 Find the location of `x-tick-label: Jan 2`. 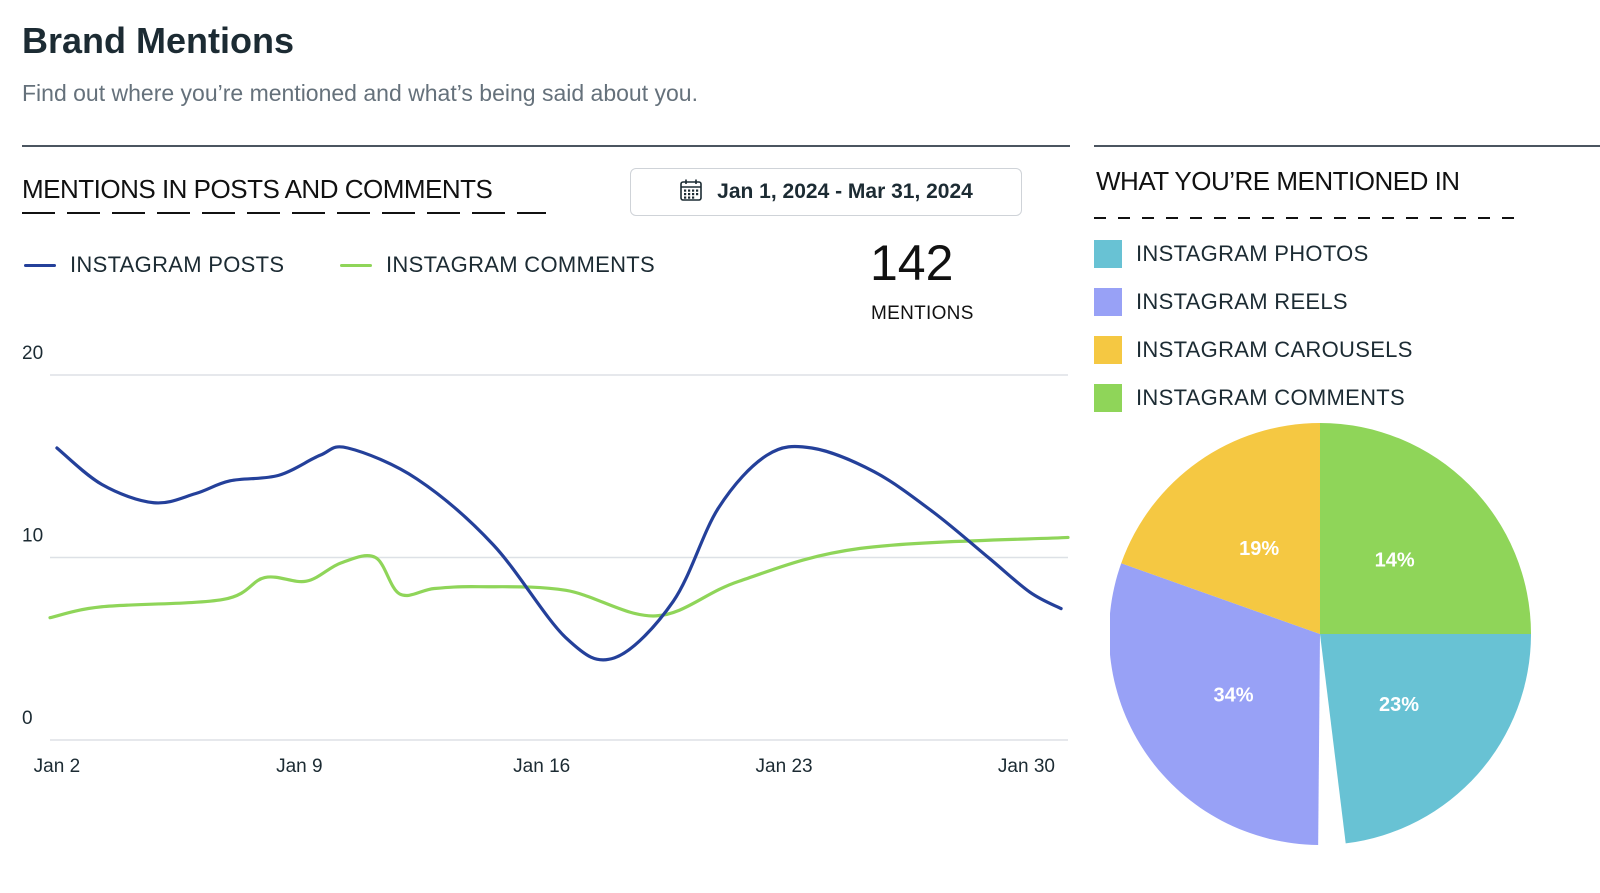

x-tick-label: Jan 2 is located at coordinates (57, 766).